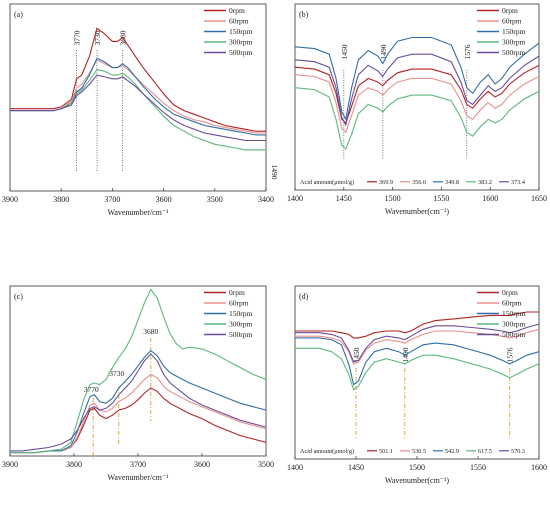 This screenshot has width=550, height=508. What do you see at coordinates (266, 199) in the screenshot?
I see `x-tick-label: 3400` at bounding box center [266, 199].